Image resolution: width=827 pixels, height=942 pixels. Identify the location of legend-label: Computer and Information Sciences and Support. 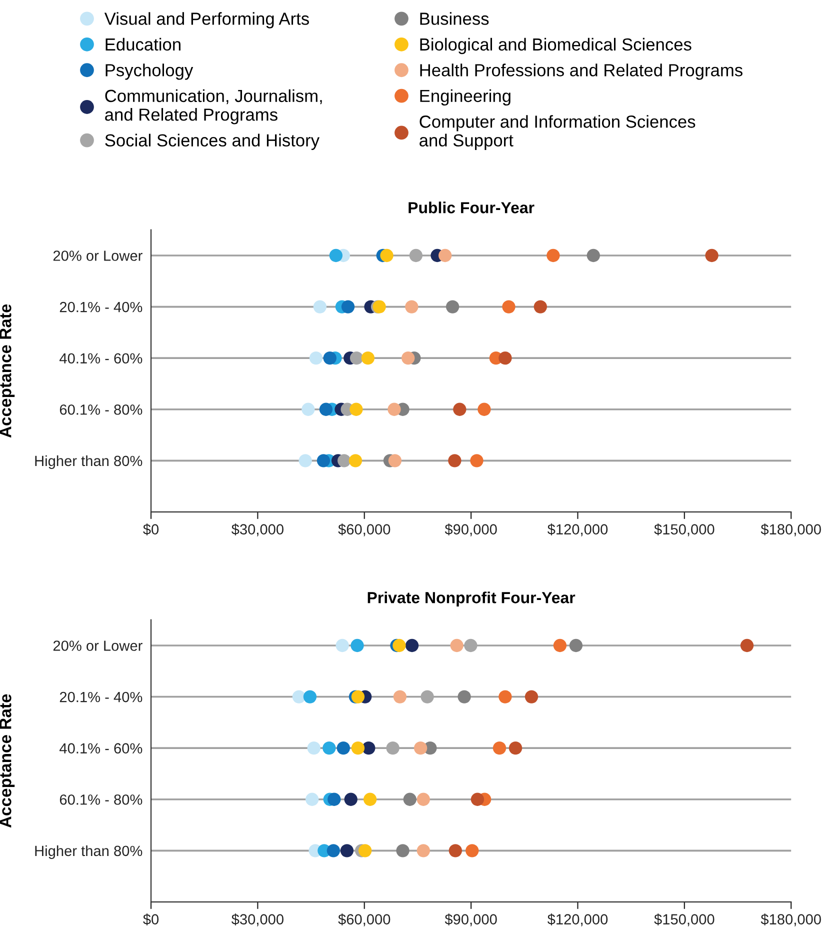
(558, 132).